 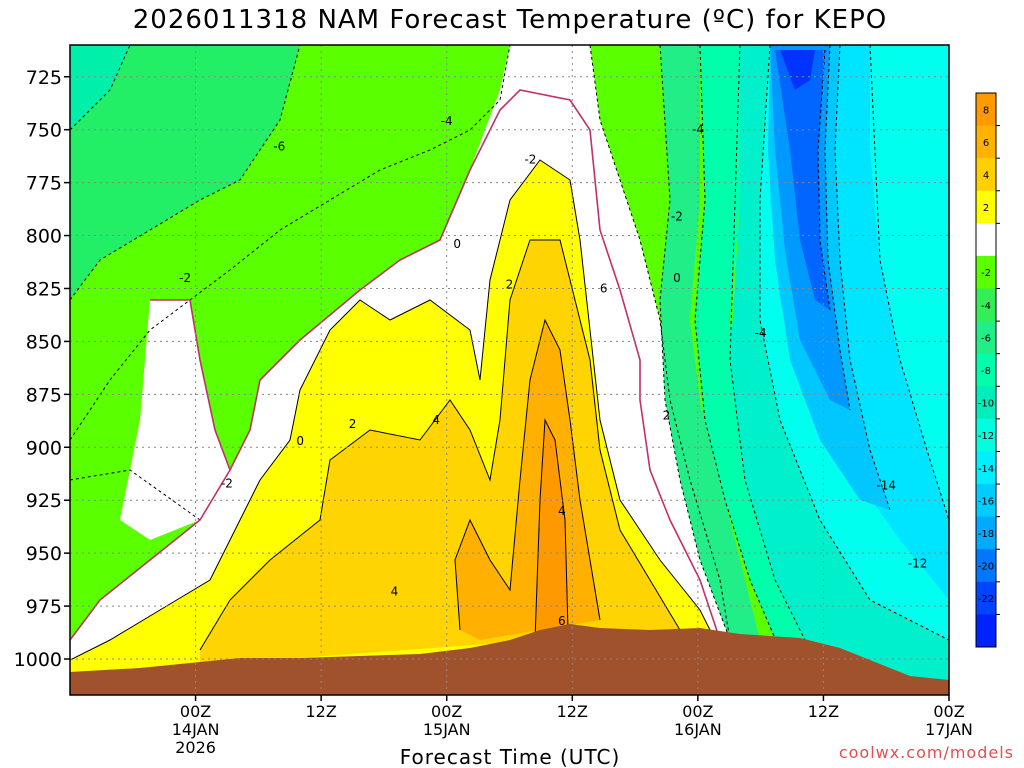 What do you see at coordinates (948, 711) in the screenshot?
I see `x-tick-label-6-0: 00Z` at bounding box center [948, 711].